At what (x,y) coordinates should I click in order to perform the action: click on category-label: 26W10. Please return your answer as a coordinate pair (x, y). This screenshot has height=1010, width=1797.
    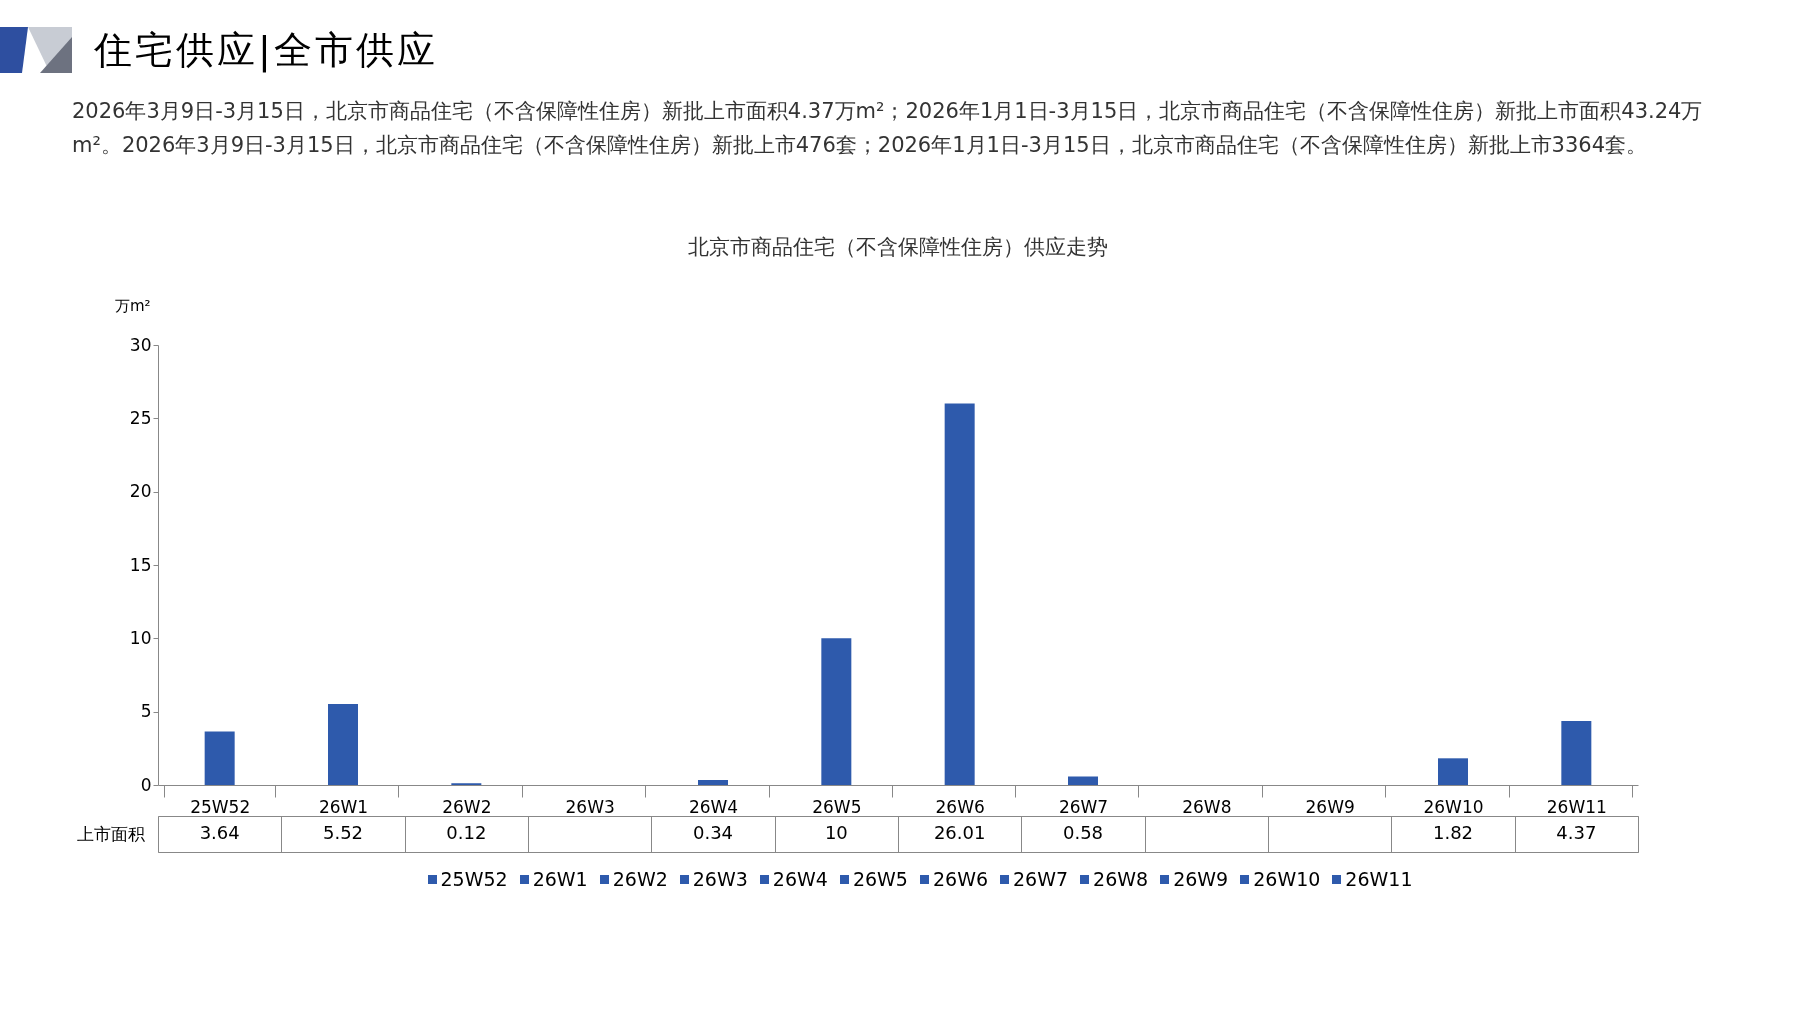
    Looking at the image, I should click on (1287, 879).